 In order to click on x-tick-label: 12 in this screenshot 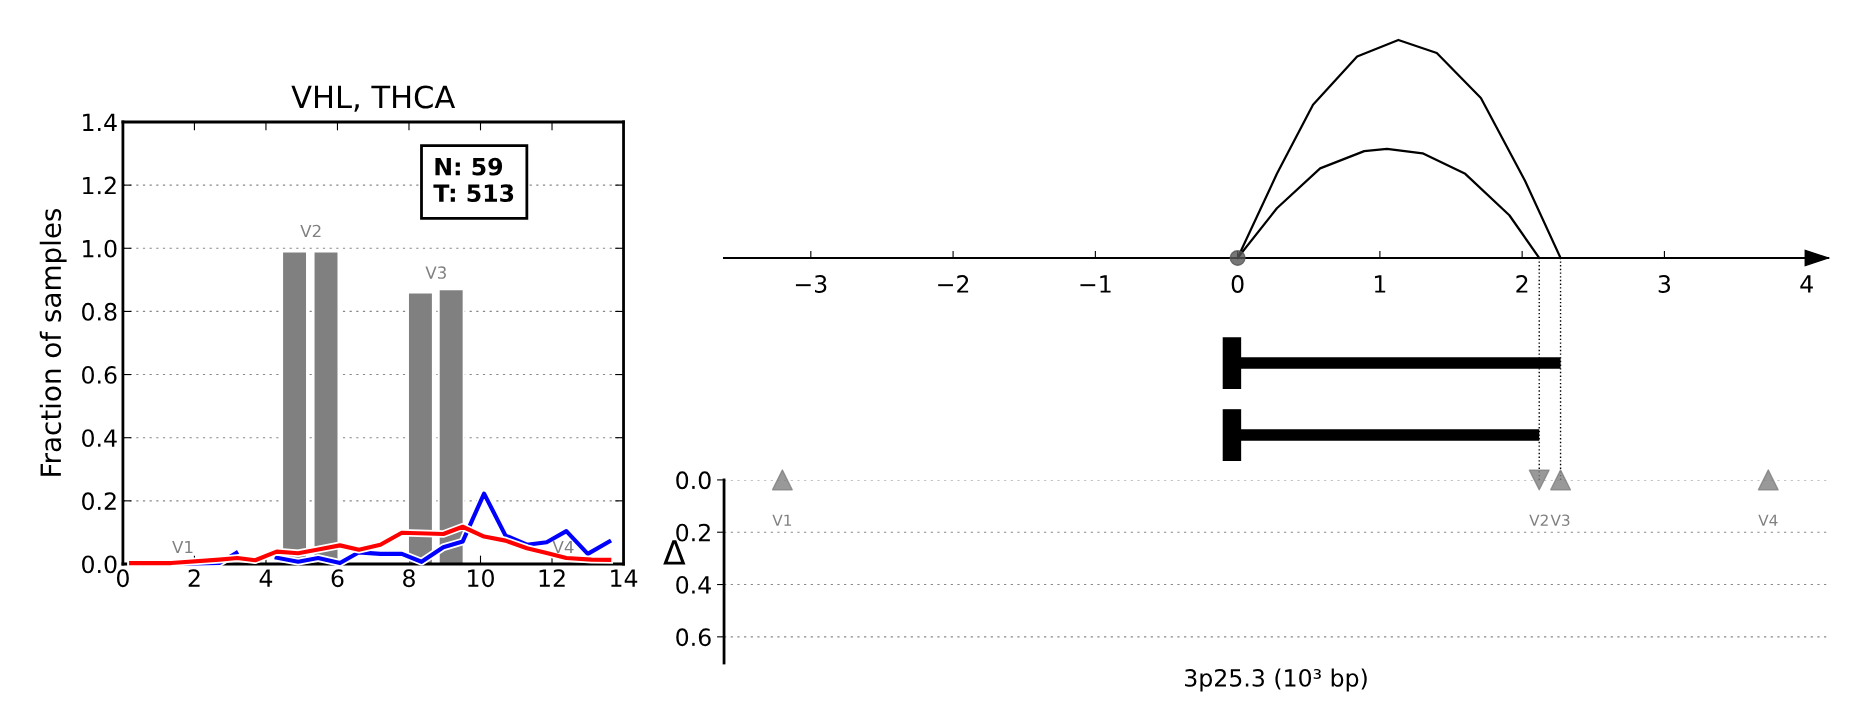, I will do `click(552, 578)`.